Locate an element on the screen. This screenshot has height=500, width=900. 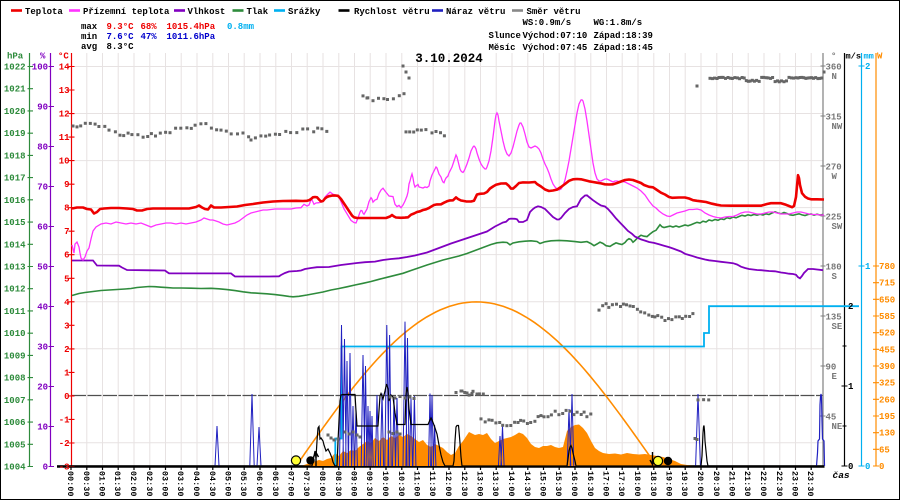
svg-text: avg is located at coordinates (89, 47).